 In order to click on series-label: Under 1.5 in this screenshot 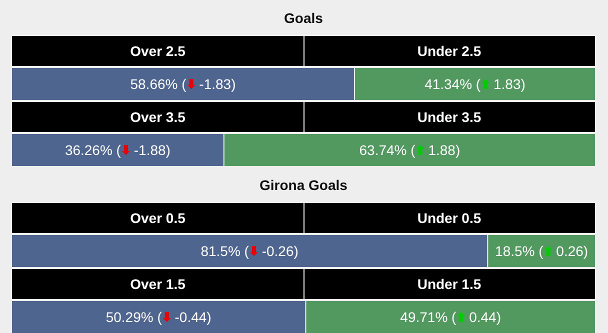, I will do `click(449, 284)`.